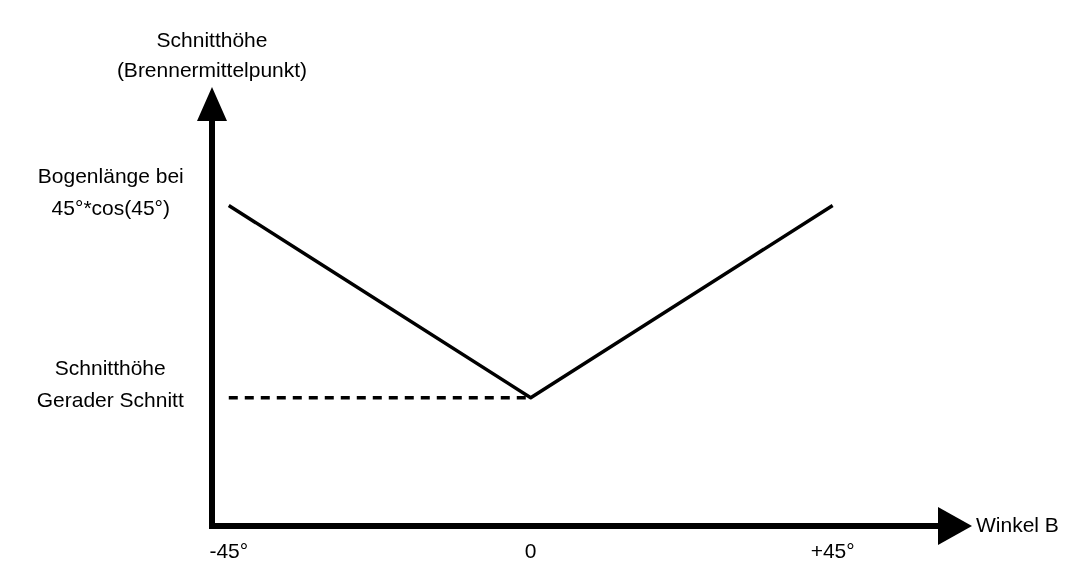 This screenshot has width=1086, height=583. What do you see at coordinates (212, 54) in the screenshot?
I see `text: Schnitthöhe (Brennermittelpunkt)` at bounding box center [212, 54].